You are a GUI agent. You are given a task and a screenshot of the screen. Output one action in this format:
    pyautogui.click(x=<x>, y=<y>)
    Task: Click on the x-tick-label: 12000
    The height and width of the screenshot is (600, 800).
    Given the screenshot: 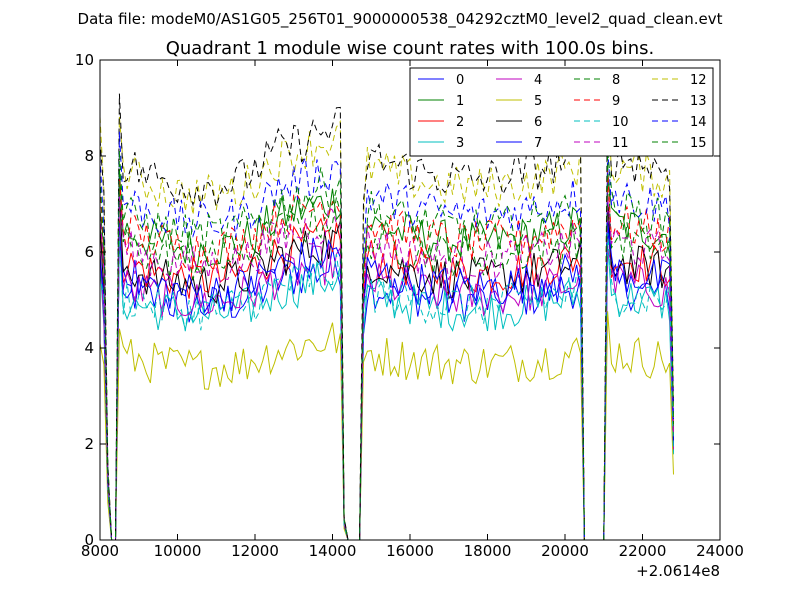 What is the action you would take?
    pyautogui.click(x=255, y=551)
    